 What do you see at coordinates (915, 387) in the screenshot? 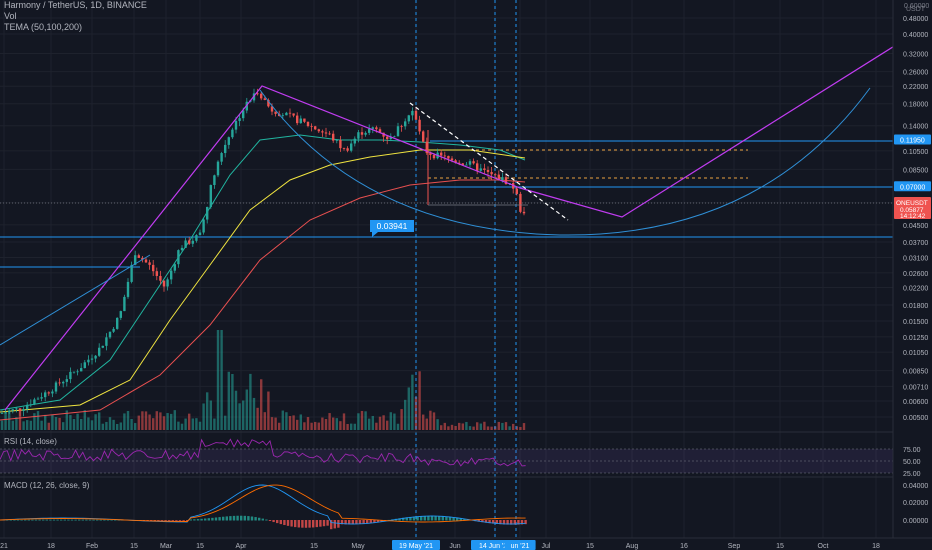
I see `price-tick: 0.00710` at bounding box center [915, 387].